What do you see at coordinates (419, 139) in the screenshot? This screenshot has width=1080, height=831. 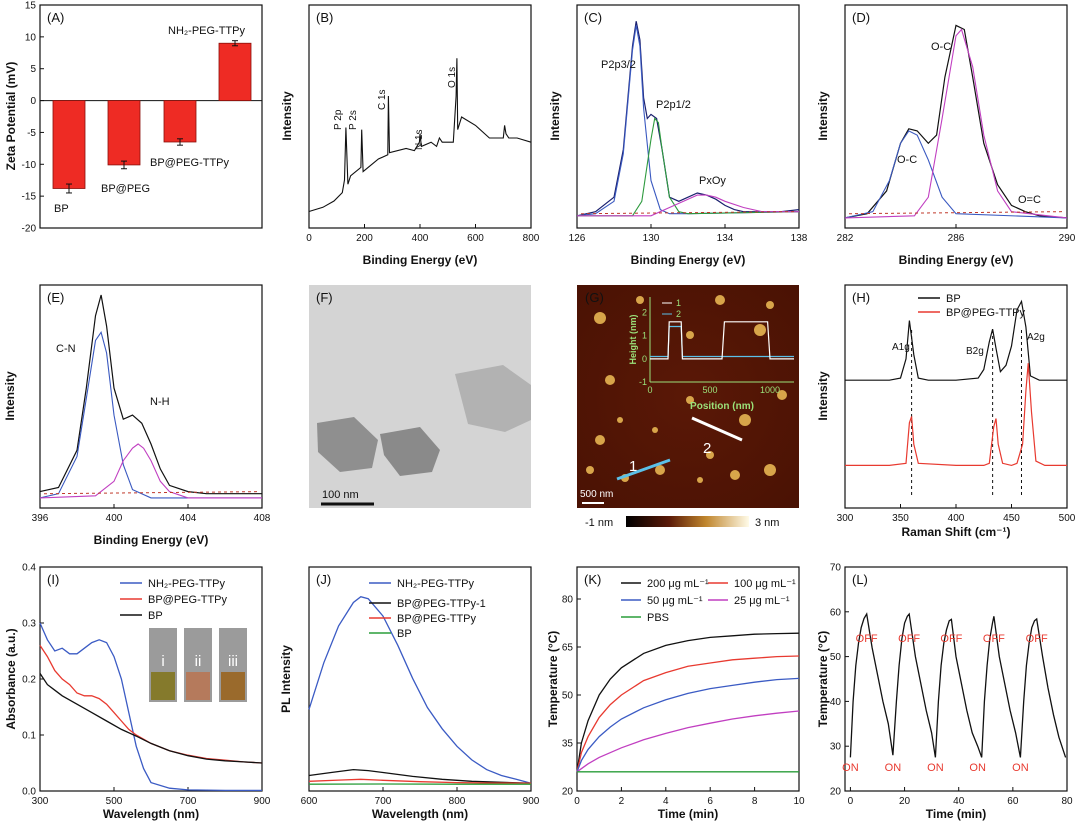 I see `peak-label: N 1s` at bounding box center [419, 139].